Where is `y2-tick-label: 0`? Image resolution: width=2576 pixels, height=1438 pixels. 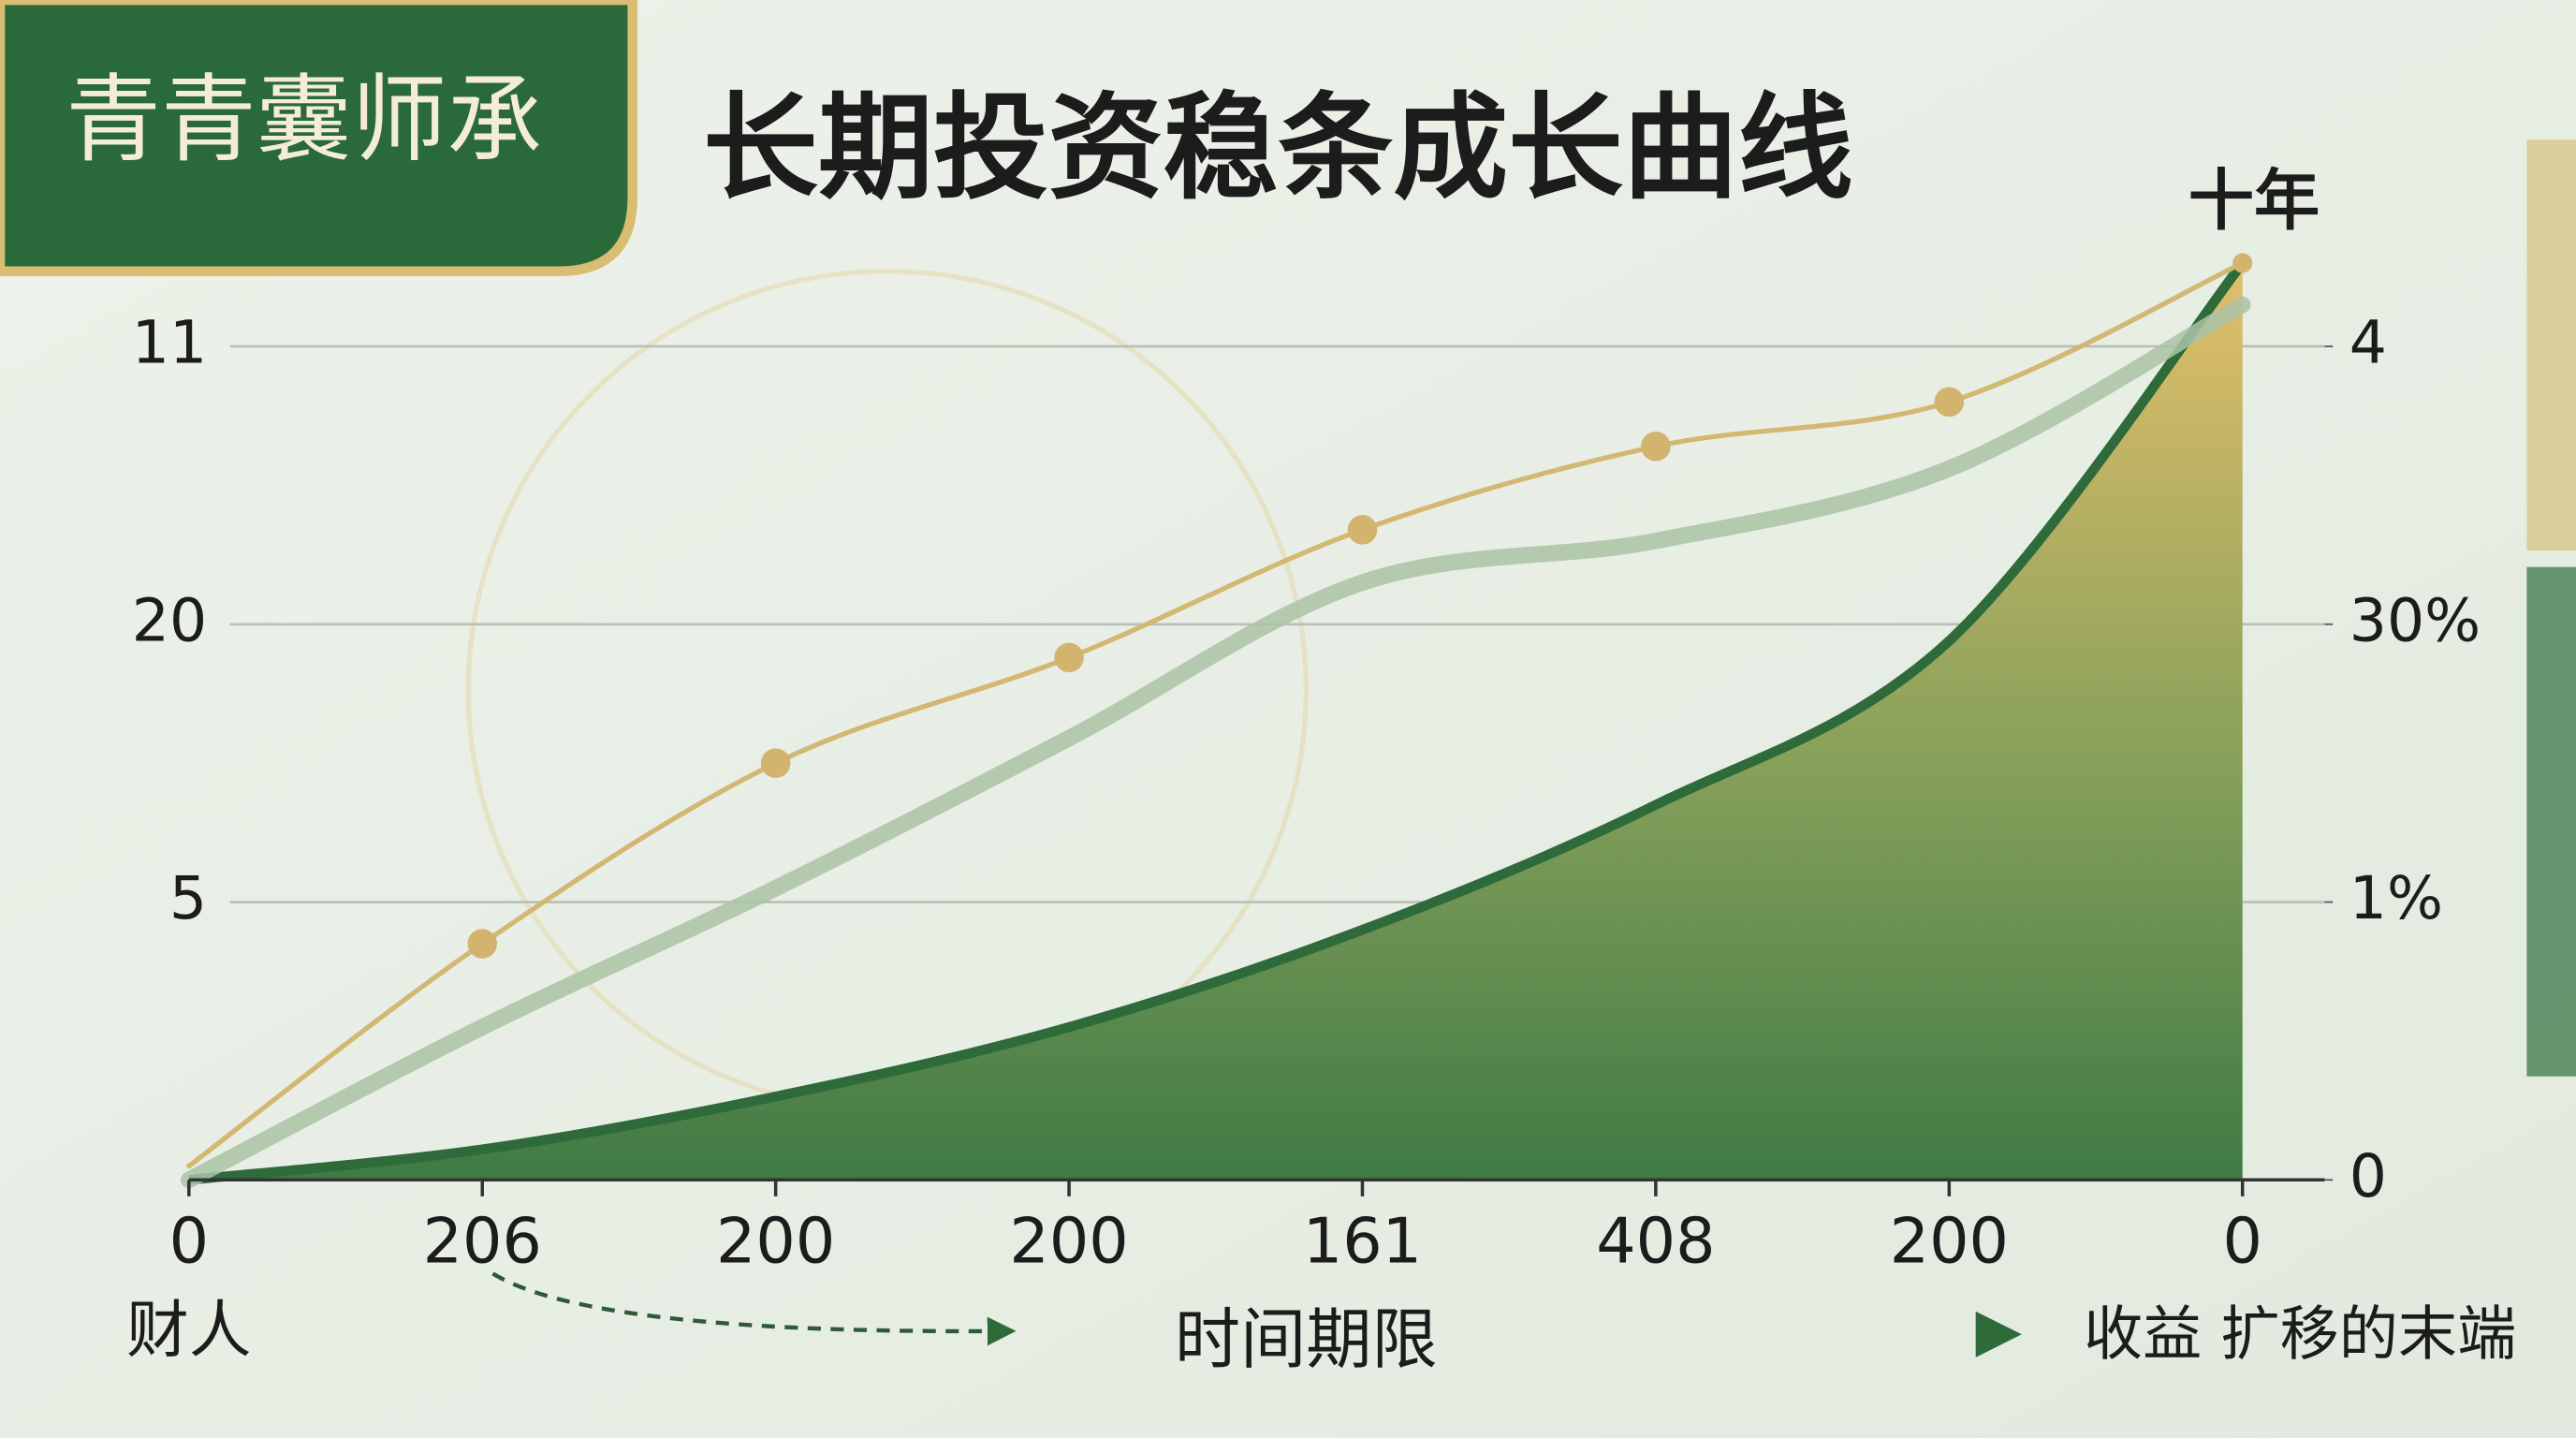 y2-tick-label: 0 is located at coordinates (2368, 1176).